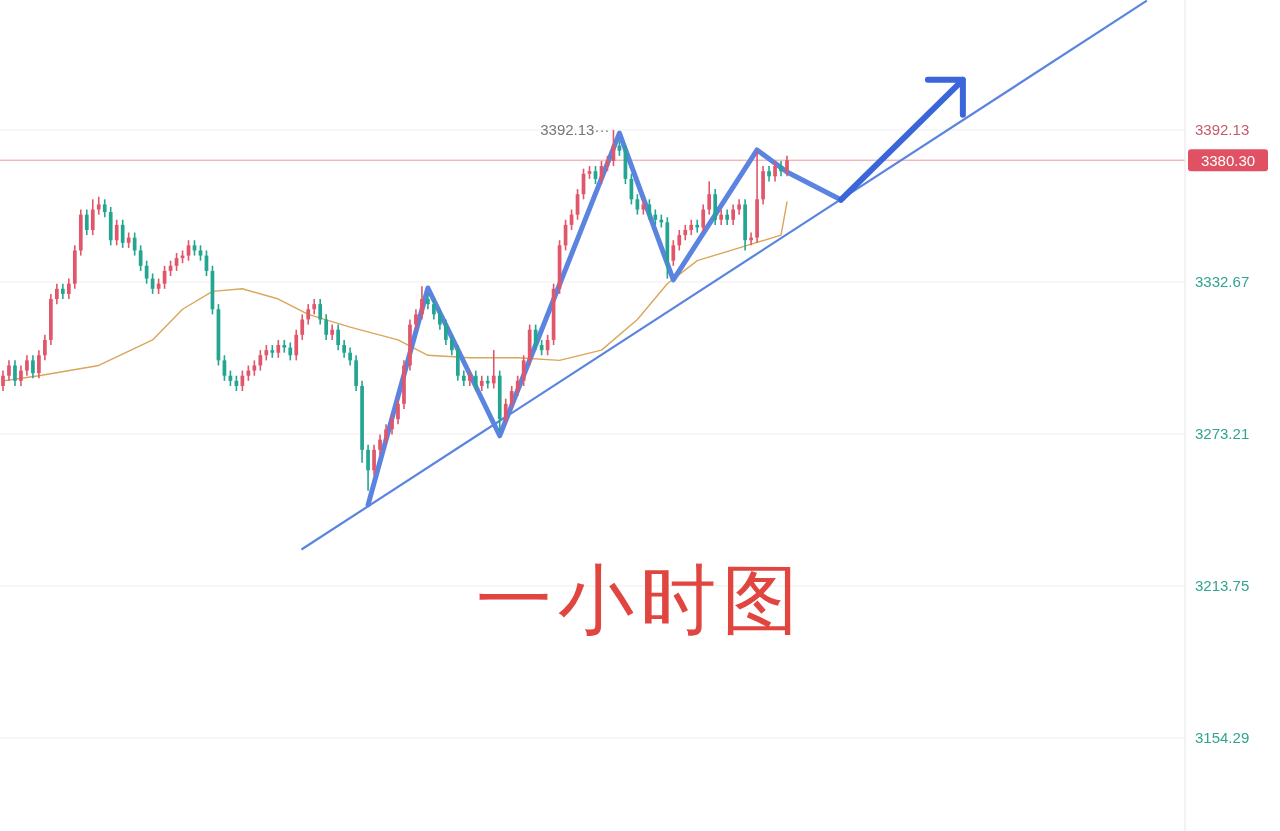 This screenshot has width=1280, height=831. I want to click on ref-line-label: 3380.30, so click(1228, 160).